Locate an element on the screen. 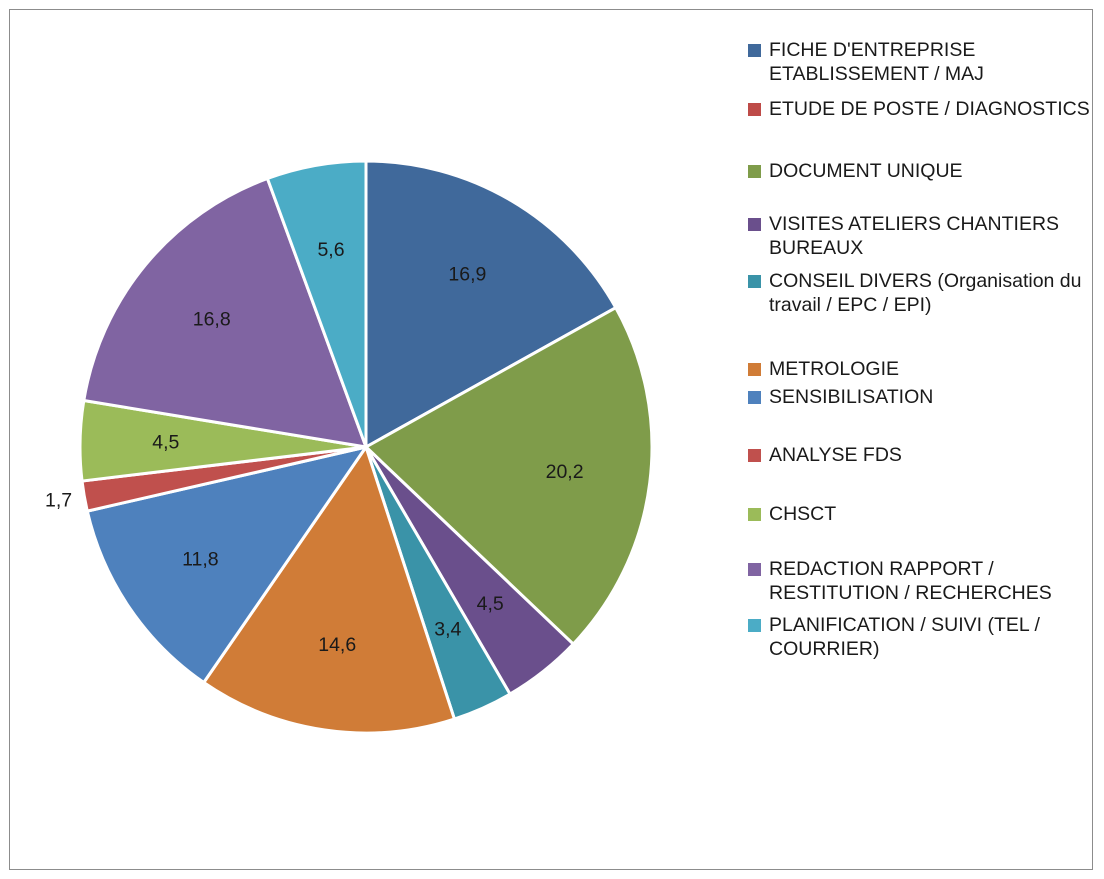 Image resolution: width=1104 pixels, height=879 pixels. data-label-analyse-fds: 1,7 is located at coordinates (58, 501).